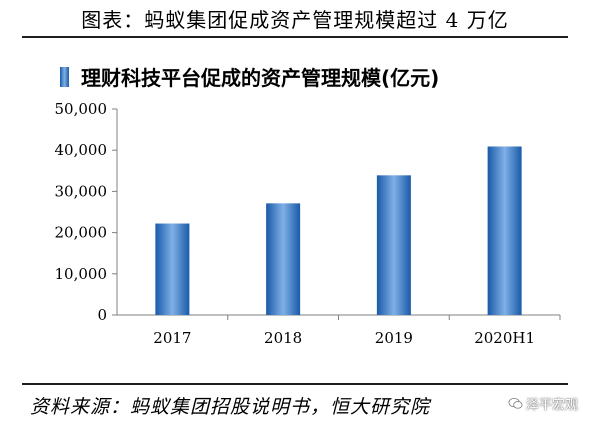 The width and height of the screenshot is (590, 425). I want to click on source-note: 资料来源：蚂蚁集团招股说明书，恒大研究院, so click(230, 407).